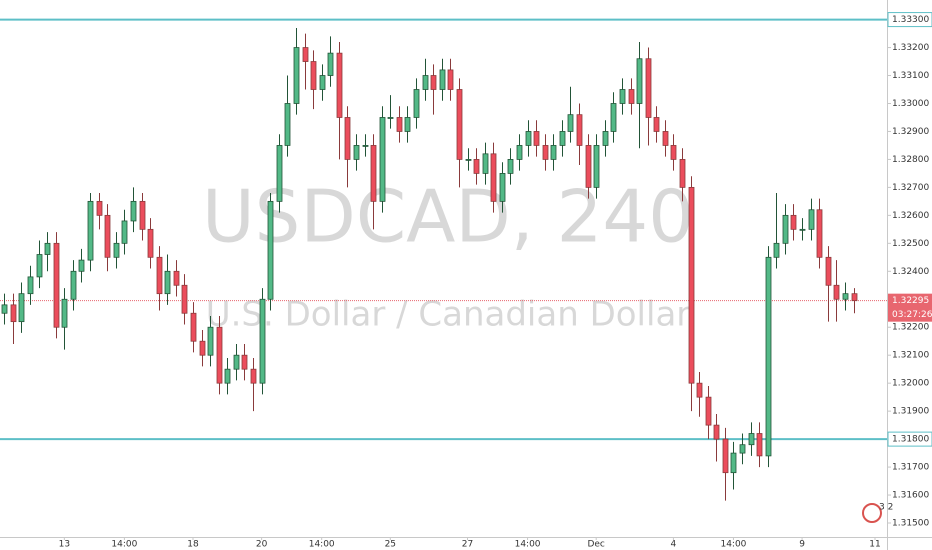  What do you see at coordinates (448, 315) in the screenshot?
I see `watermark-subtitle: U.S. Dollar / Canadian Dollar` at bounding box center [448, 315].